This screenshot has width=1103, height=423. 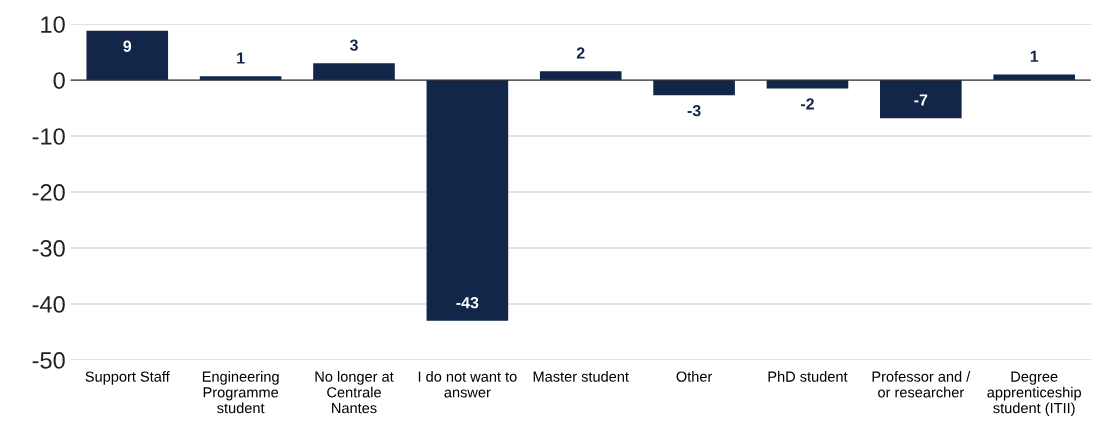 What do you see at coordinates (694, 376) in the screenshot?
I see `x-tick-label: Other` at bounding box center [694, 376].